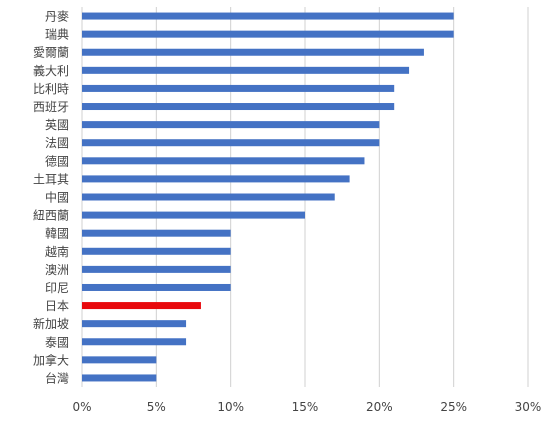 The width and height of the screenshot is (552, 432). What do you see at coordinates (57, 288) in the screenshot?
I see `category-label: 印尼` at bounding box center [57, 288].